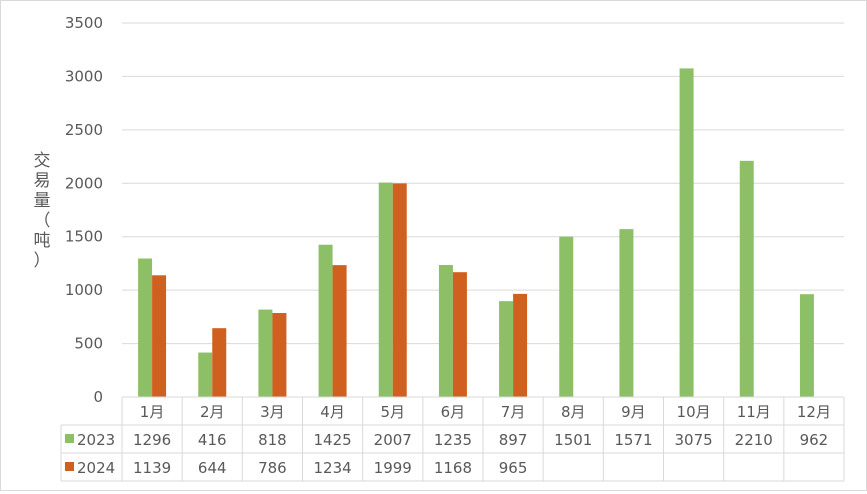 The width and height of the screenshot is (867, 494). Describe the element at coordinates (272, 412) in the screenshot. I see `x-category-label: 3月` at that location.